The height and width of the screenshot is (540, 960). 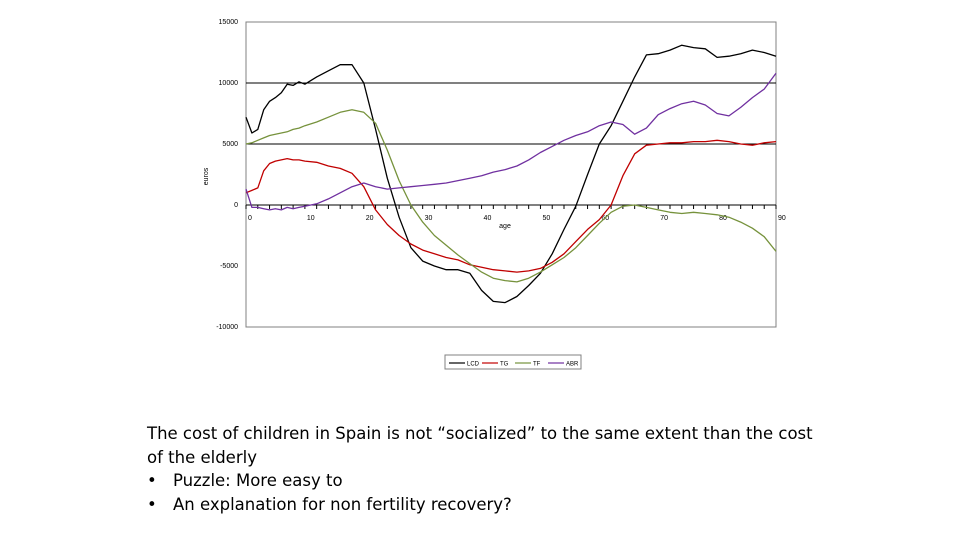 What do you see at coordinates (236, 205) in the screenshot?
I see `y-tick-label: 0` at bounding box center [236, 205].